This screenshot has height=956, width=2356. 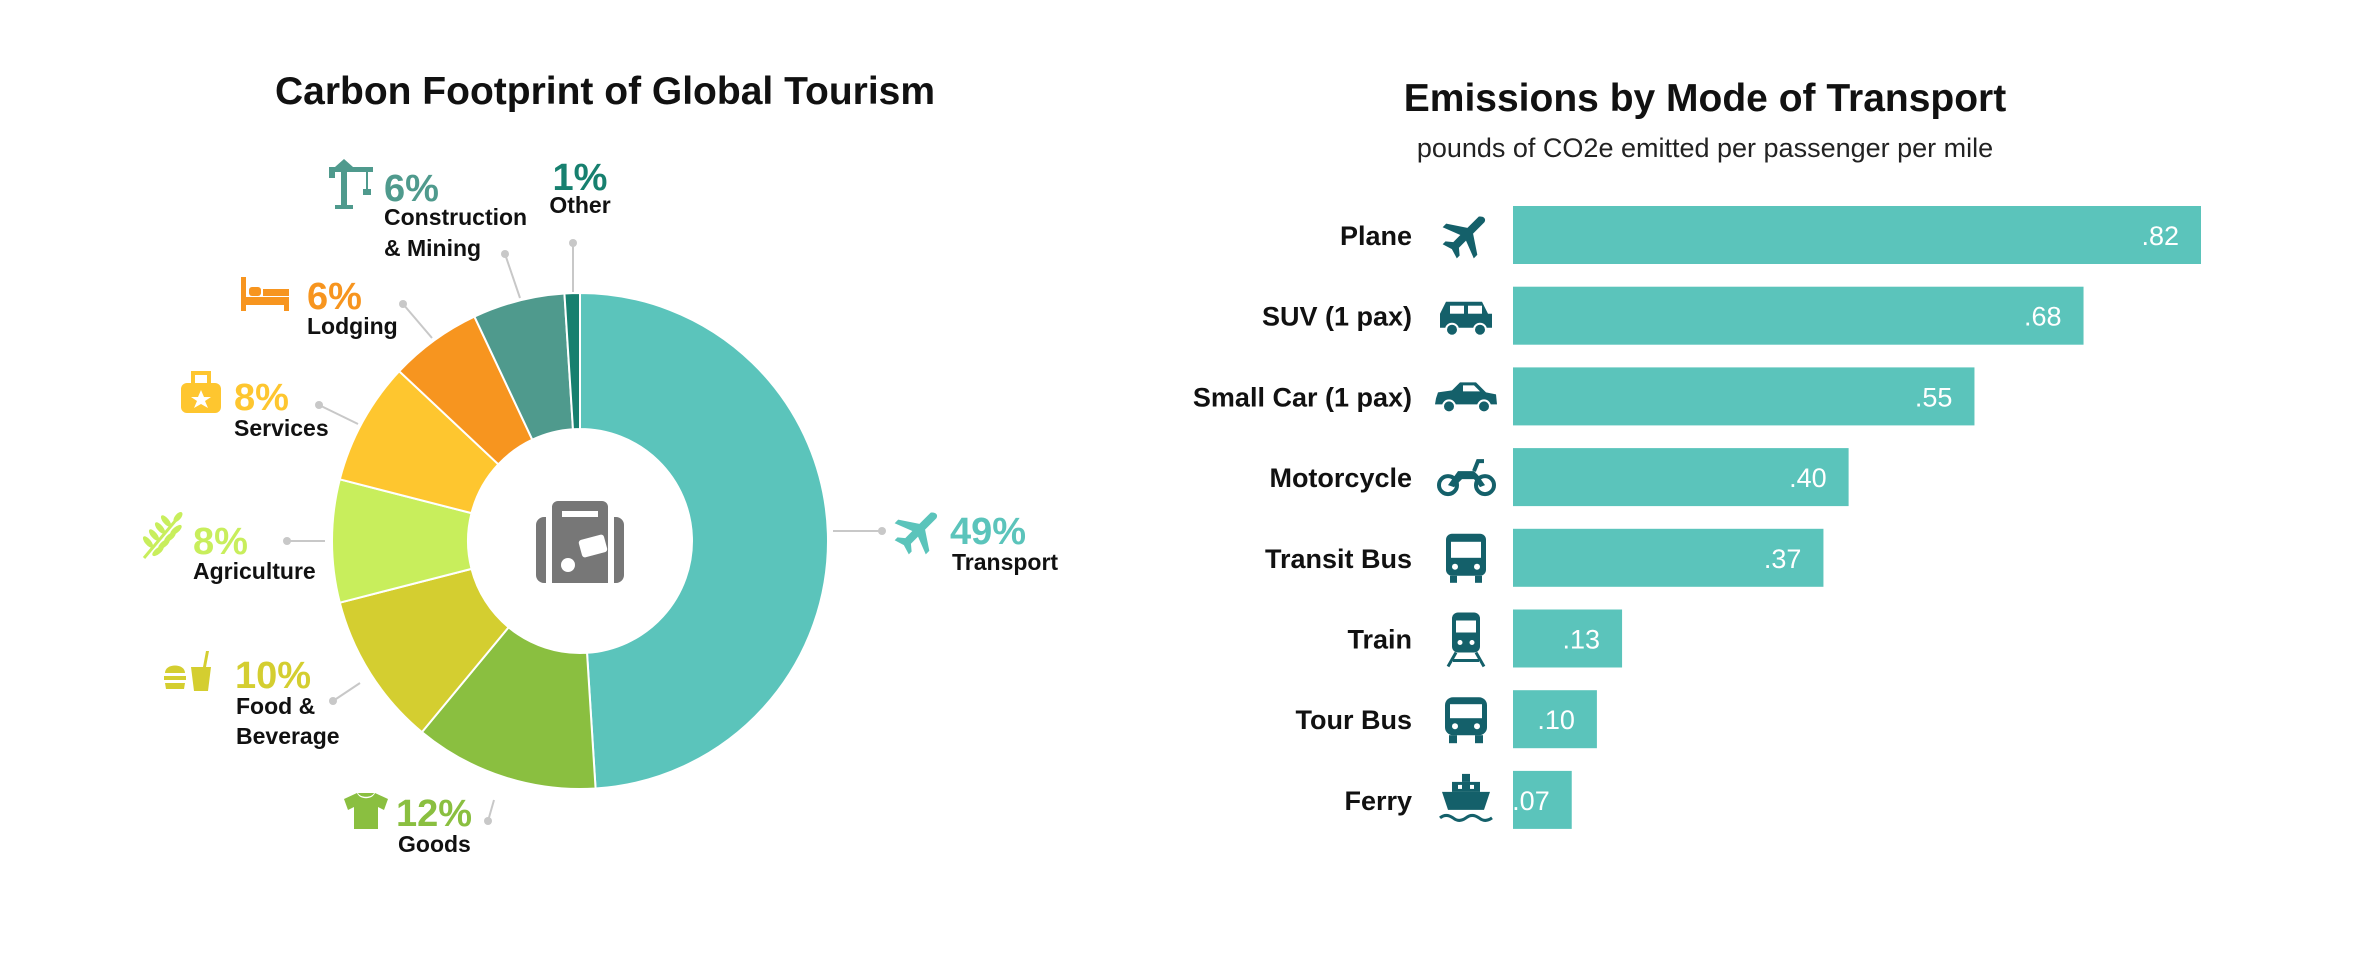 I want to click on bar-row: Transit Bus .37, so click(x=1544, y=557).